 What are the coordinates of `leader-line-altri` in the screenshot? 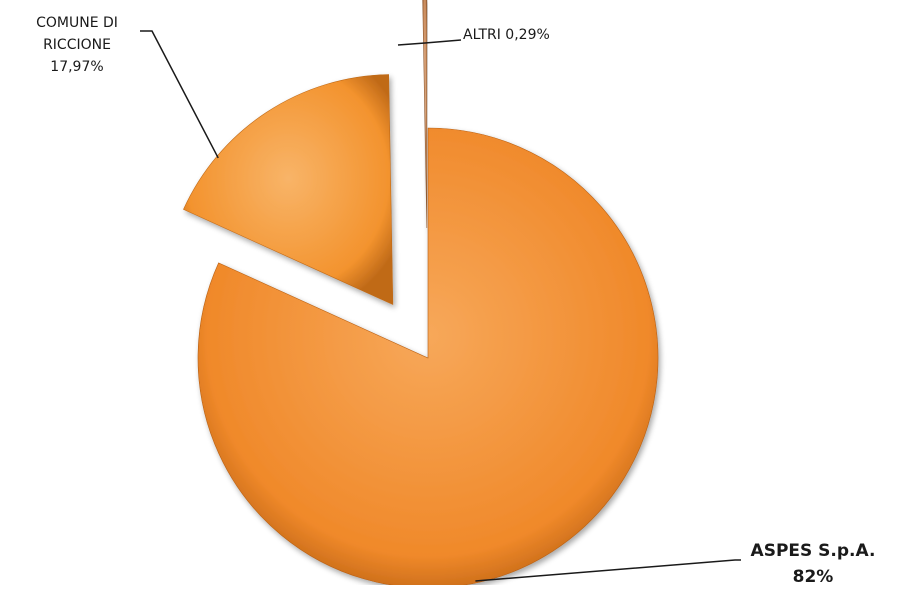 It's located at (429, 42).